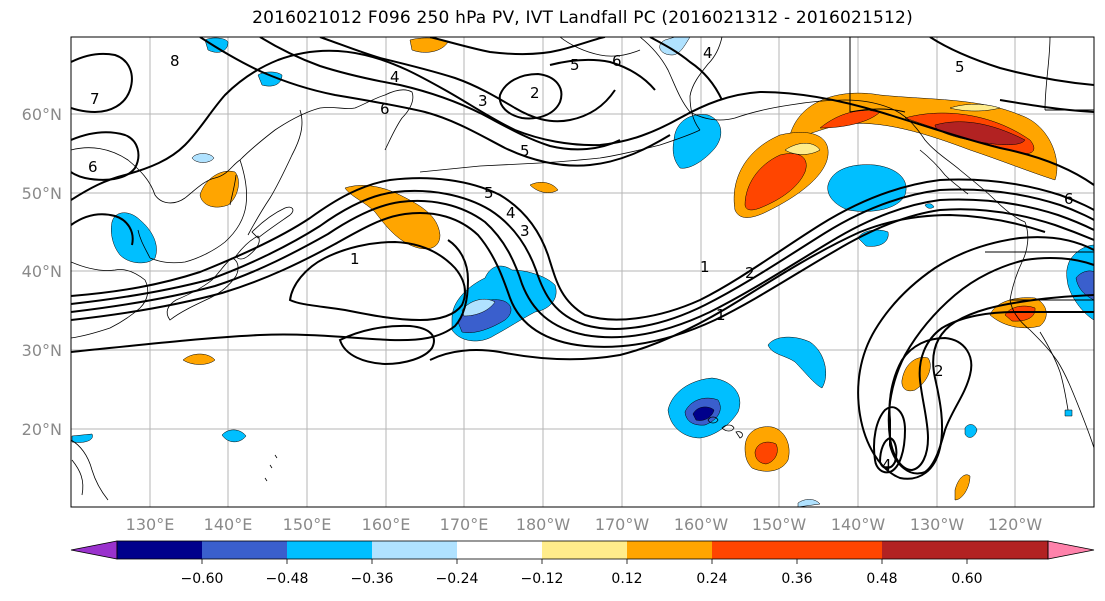  I want to click on colorbar-tick-label: −0.36, so click(372, 579).